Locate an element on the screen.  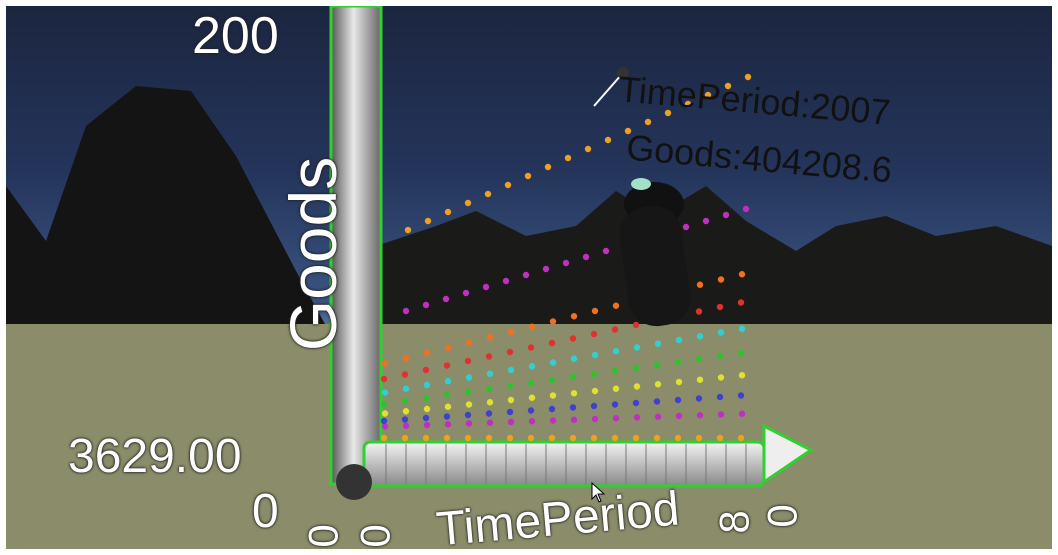
y-axis-label: Goods is located at coordinates (313, 254).